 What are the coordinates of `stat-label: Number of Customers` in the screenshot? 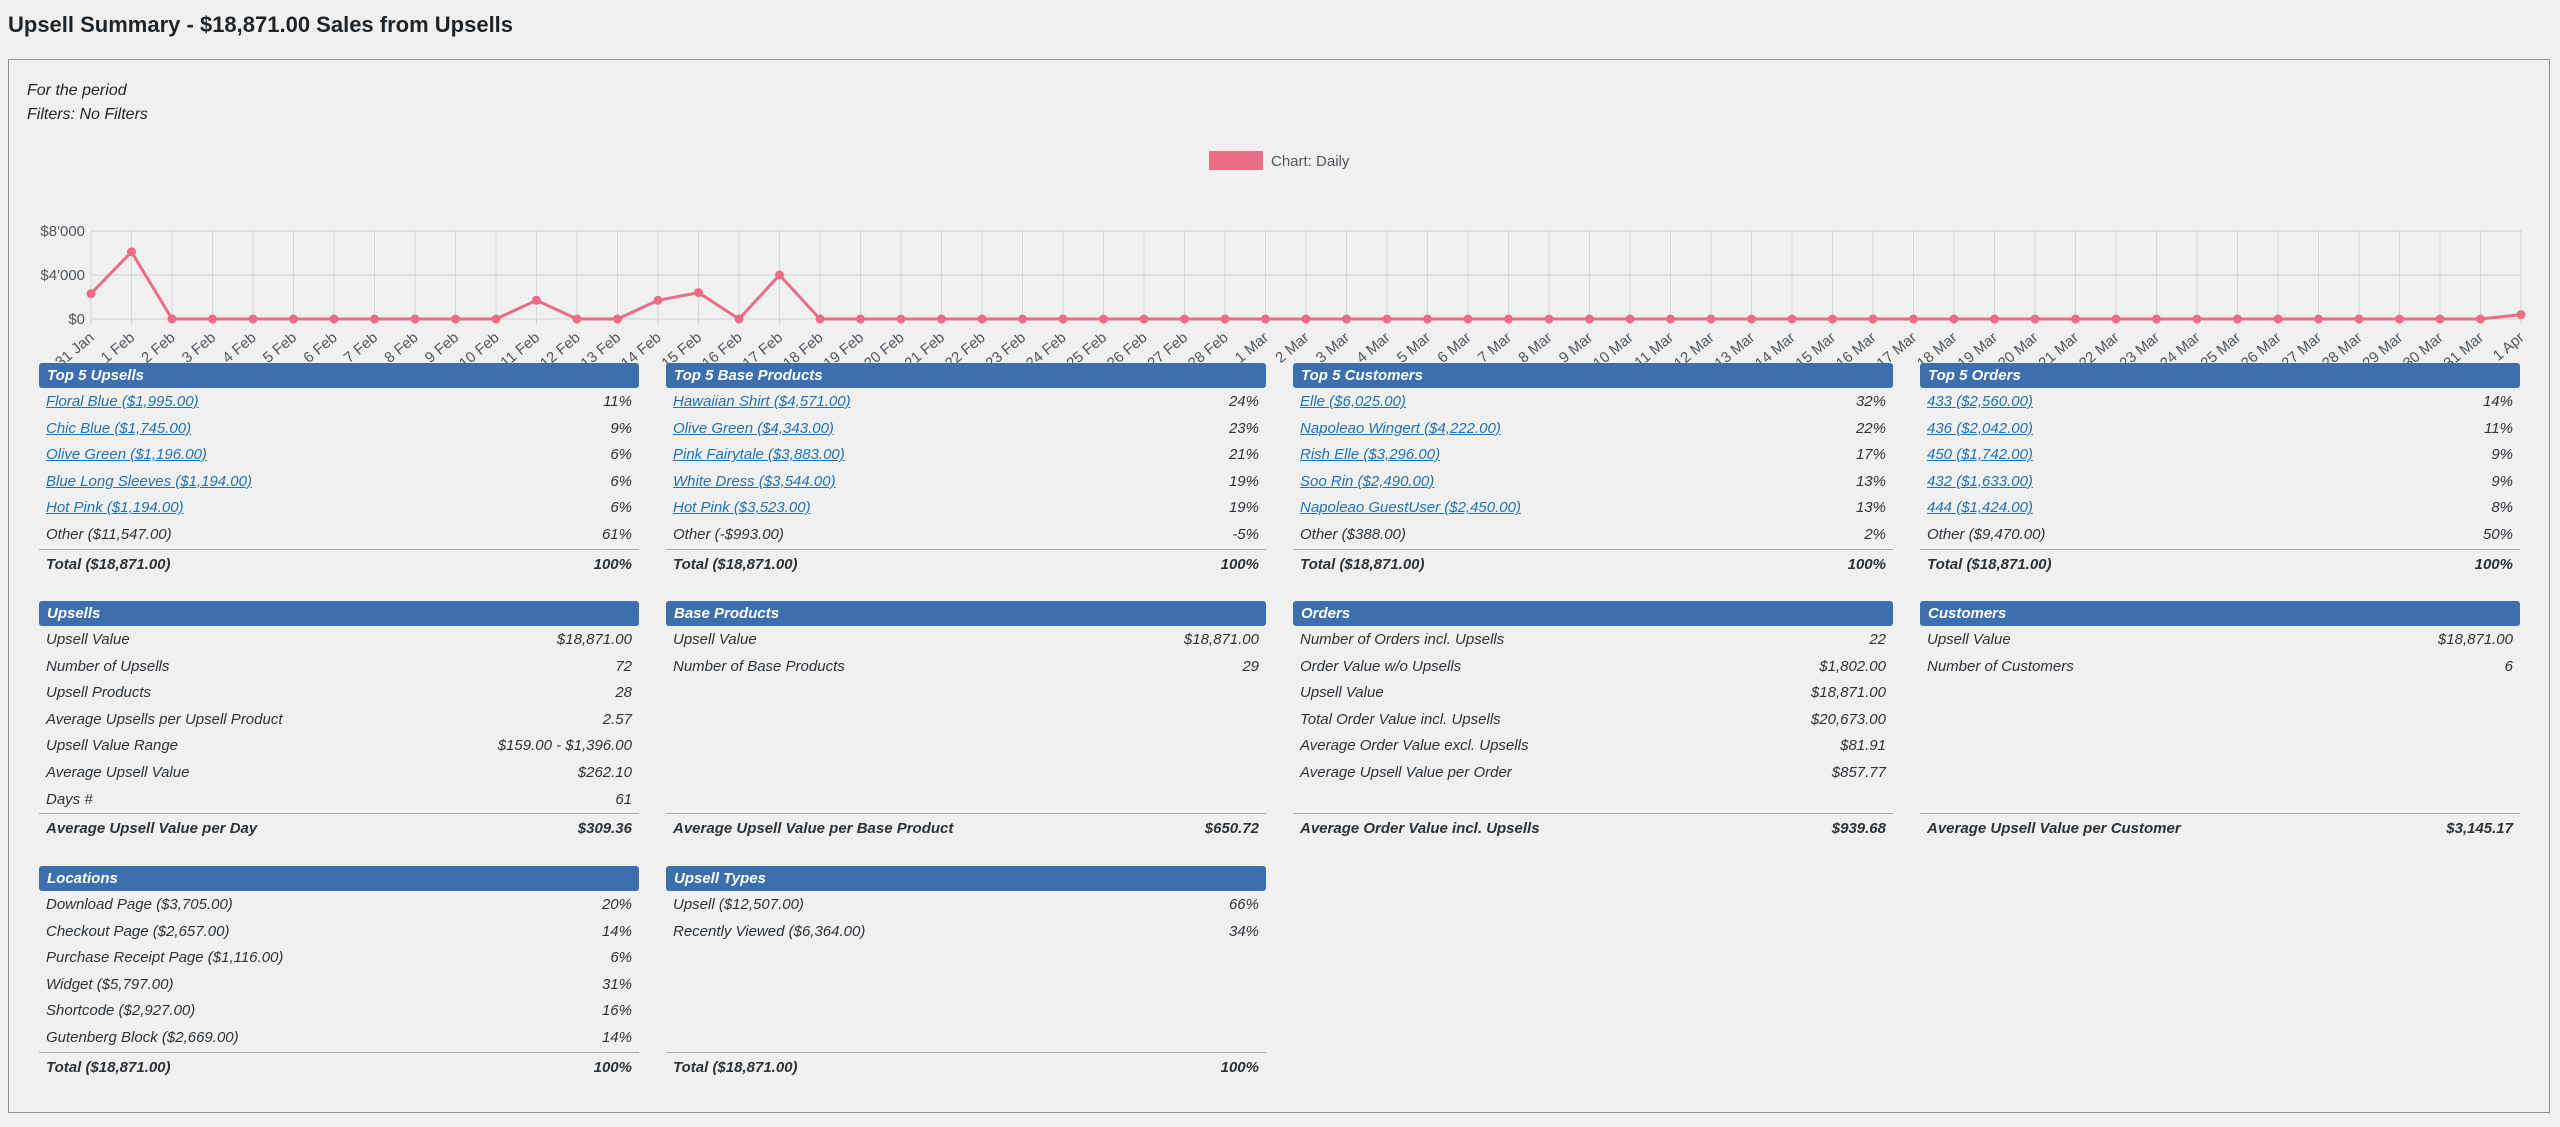 It's located at (2000, 666).